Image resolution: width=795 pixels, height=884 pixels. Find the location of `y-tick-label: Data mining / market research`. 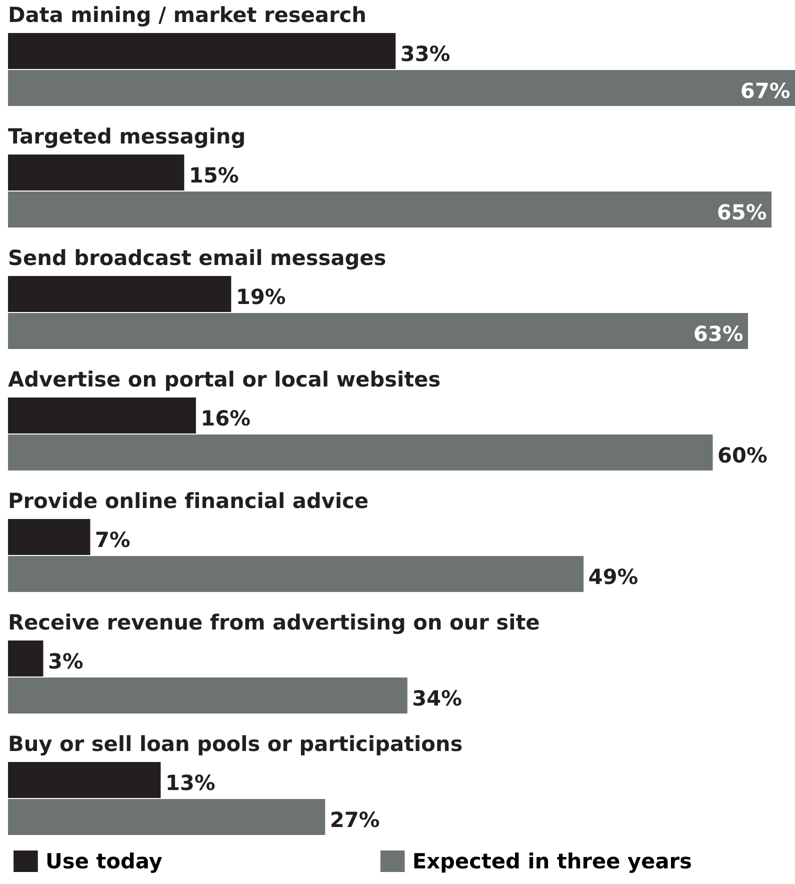

y-tick-label: Data mining / market research is located at coordinates (187, 16).